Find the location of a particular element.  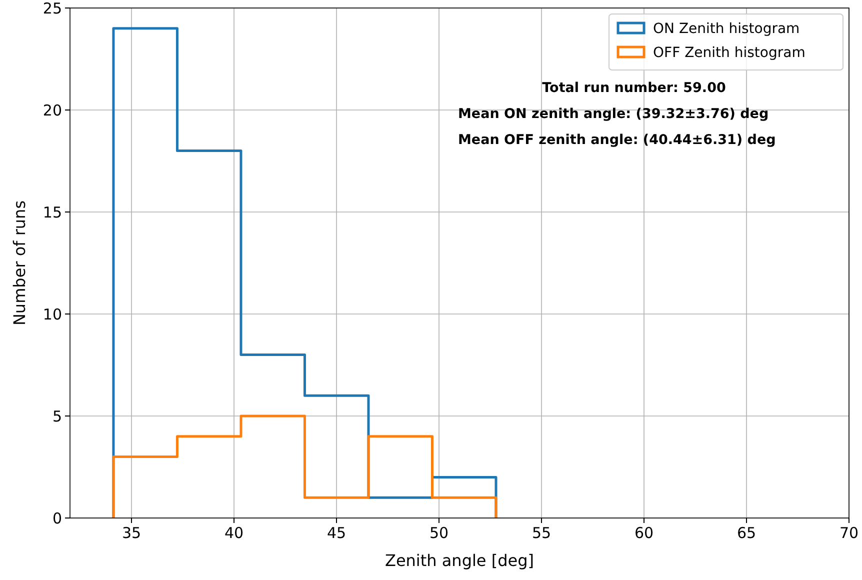

y-axis-title: Number of runs is located at coordinates (19, 263).